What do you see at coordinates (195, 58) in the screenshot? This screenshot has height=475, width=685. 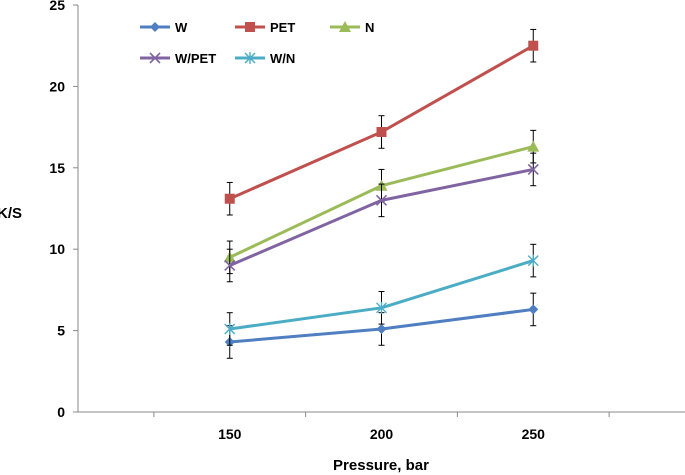 I see `legend-label: W/PET` at bounding box center [195, 58].